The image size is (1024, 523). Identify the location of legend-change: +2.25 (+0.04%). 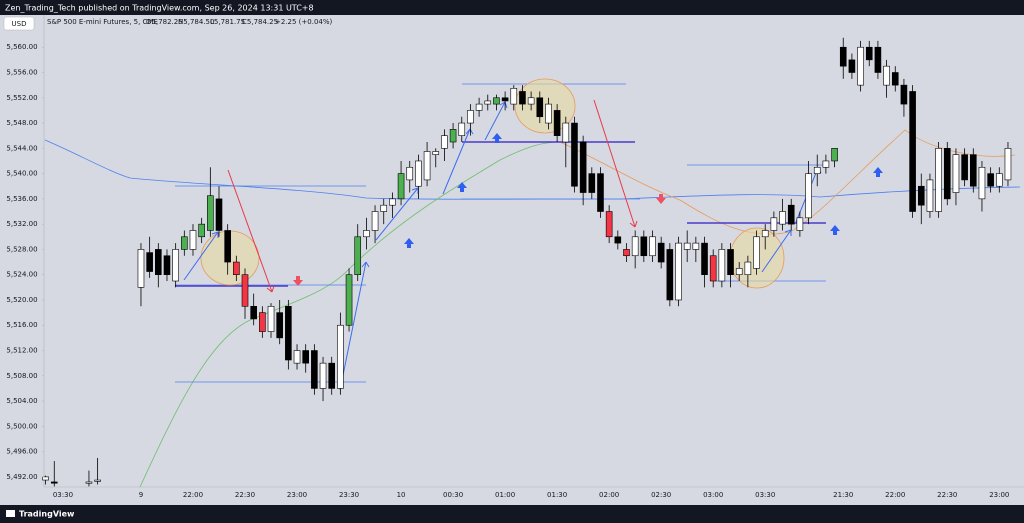
(304, 22).